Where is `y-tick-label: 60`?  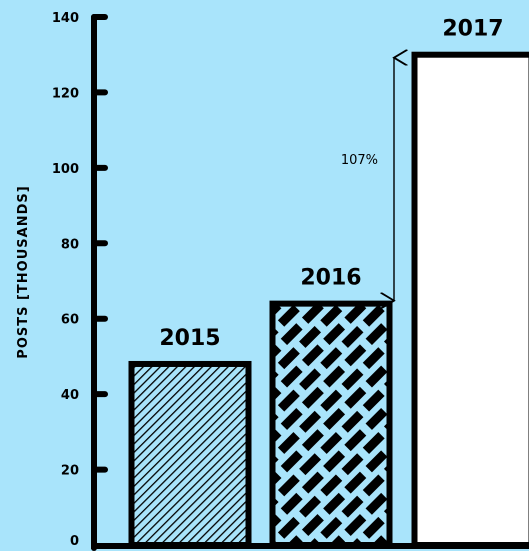
y-tick-label: 60 is located at coordinates (70, 320).